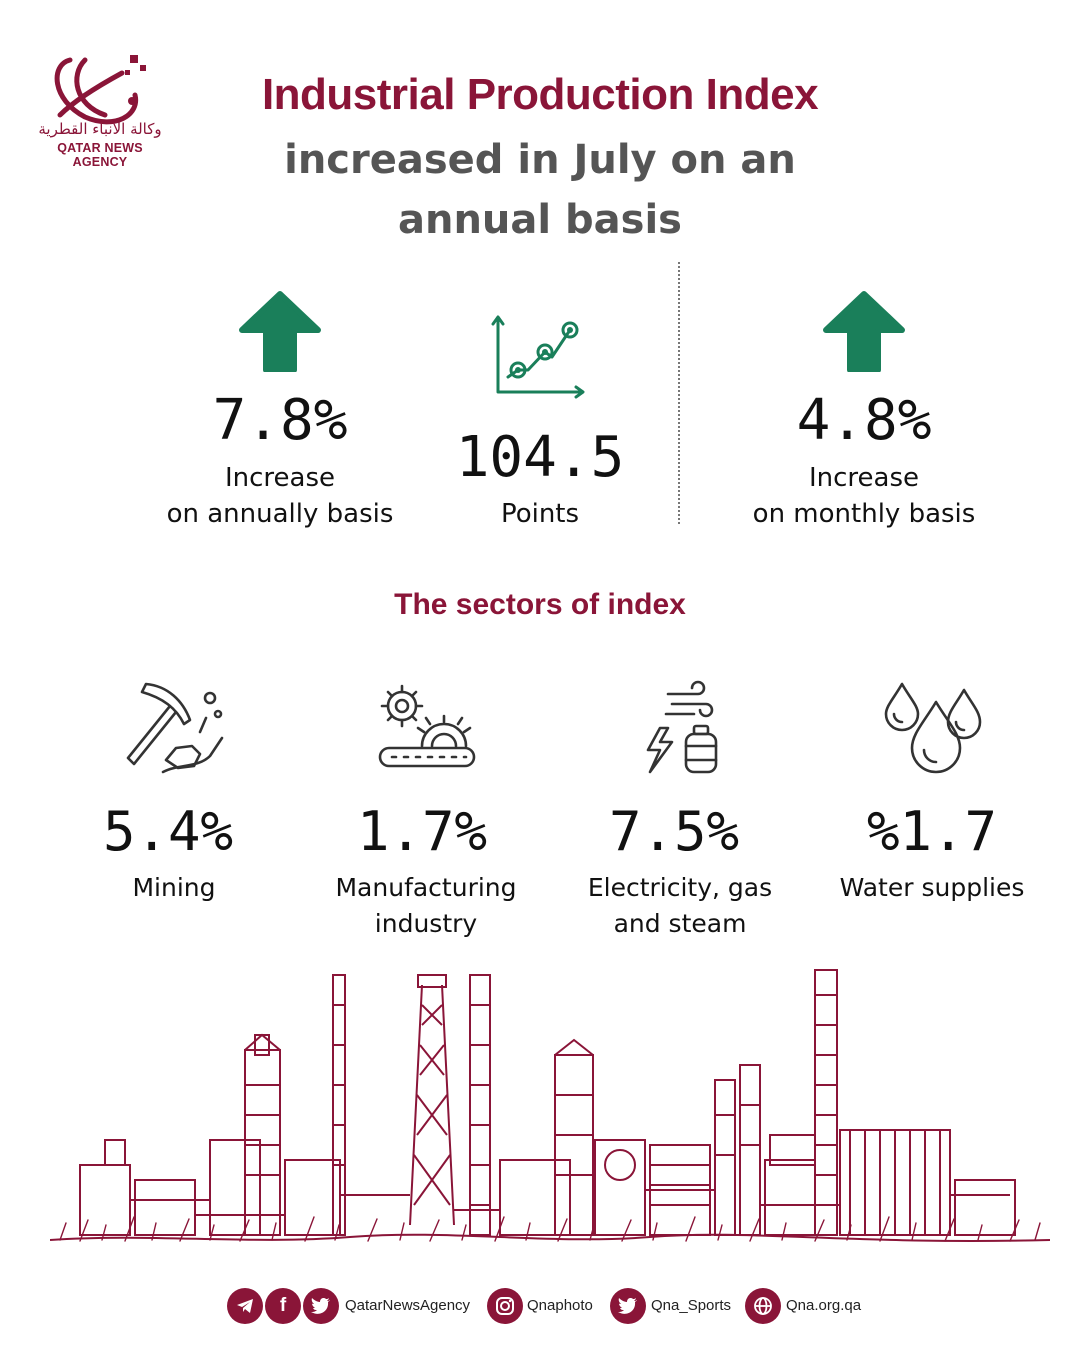 The height and width of the screenshot is (1350, 1080). What do you see at coordinates (280, 478) in the screenshot?
I see `annual-label-line-1: Increase` at bounding box center [280, 478].